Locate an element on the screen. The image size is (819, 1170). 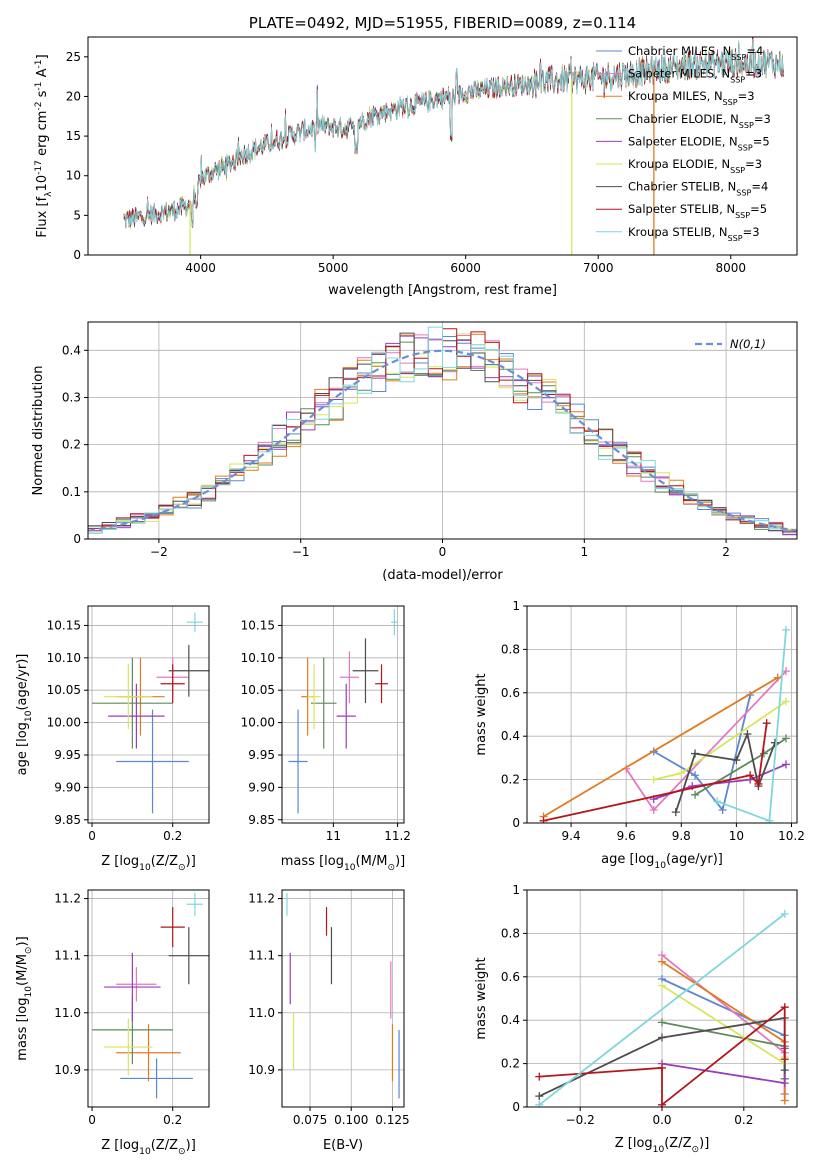
weight_vs_age-plot-area is located at coordinates (664, 724).